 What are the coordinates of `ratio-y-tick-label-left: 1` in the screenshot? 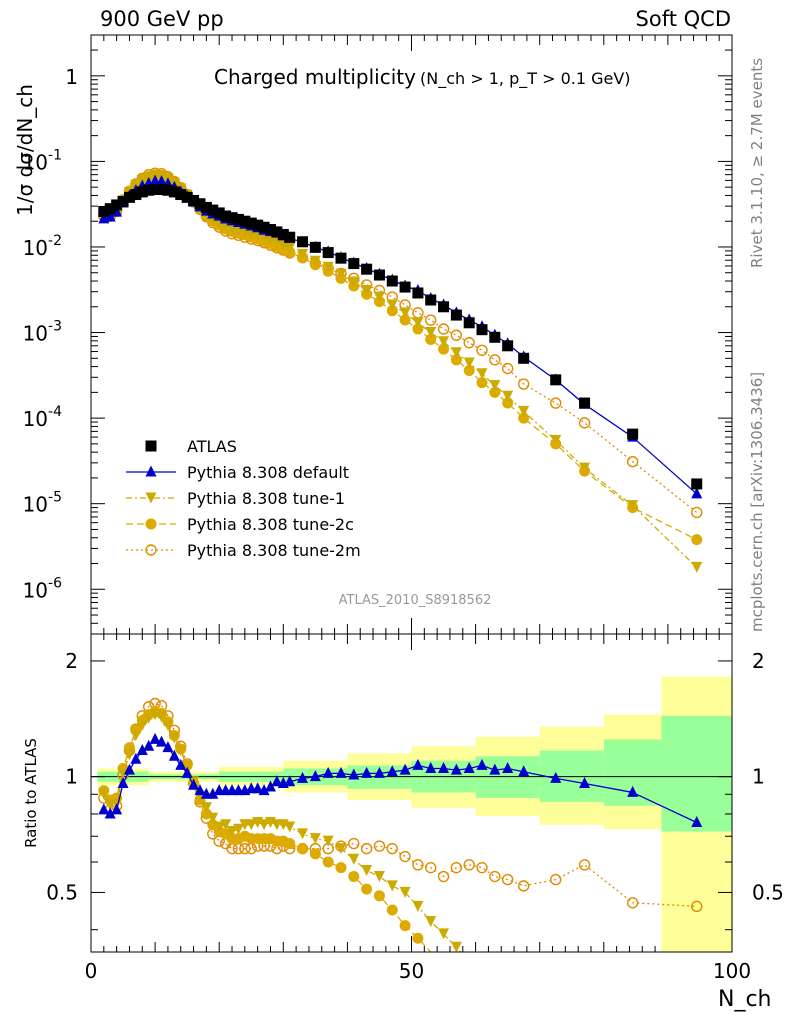 It's located at (71, 777).